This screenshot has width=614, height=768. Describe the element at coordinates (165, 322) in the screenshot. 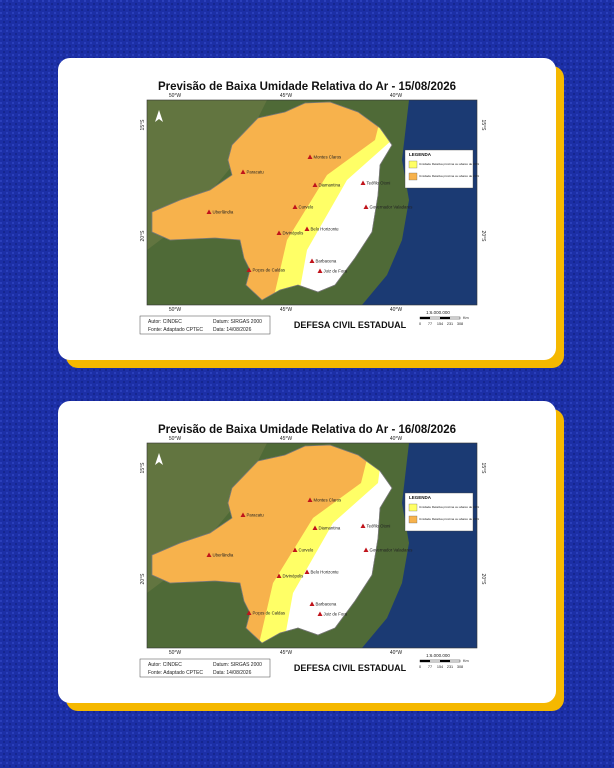

I see `credit: Autor: CINDEC` at that location.